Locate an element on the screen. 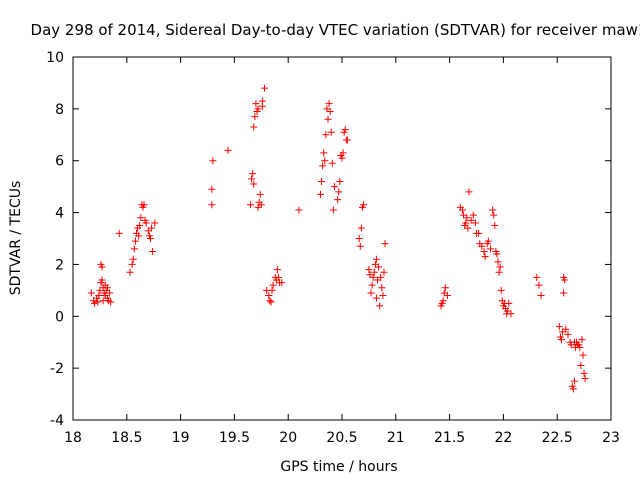 This screenshot has height=480, width=640. y-tick: 4 is located at coordinates (333, 214).